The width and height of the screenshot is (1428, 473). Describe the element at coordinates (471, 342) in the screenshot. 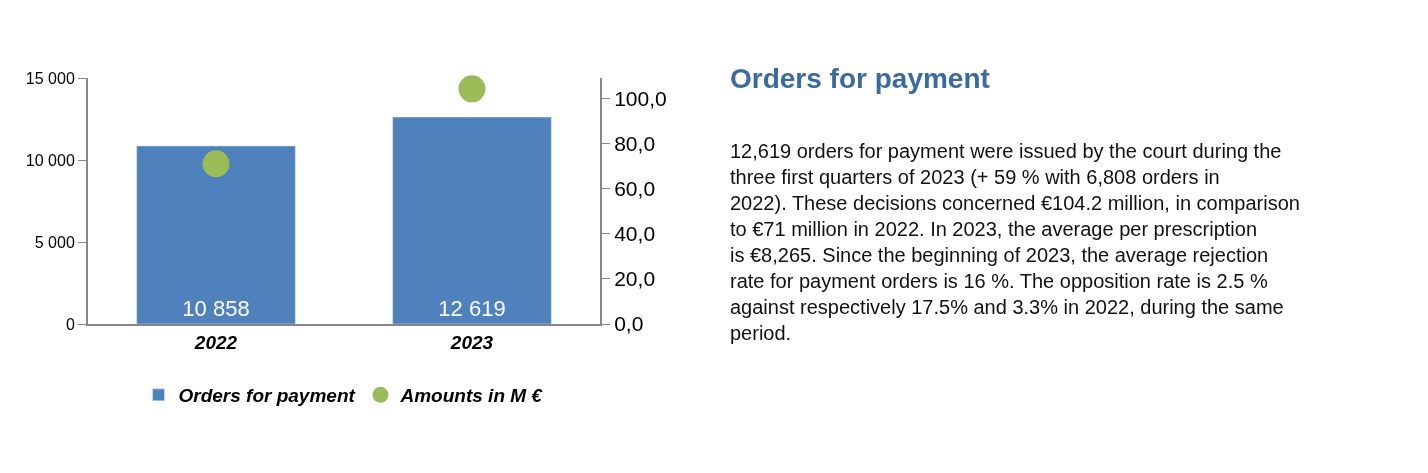

I see `x-tick-label: 2023` at that location.